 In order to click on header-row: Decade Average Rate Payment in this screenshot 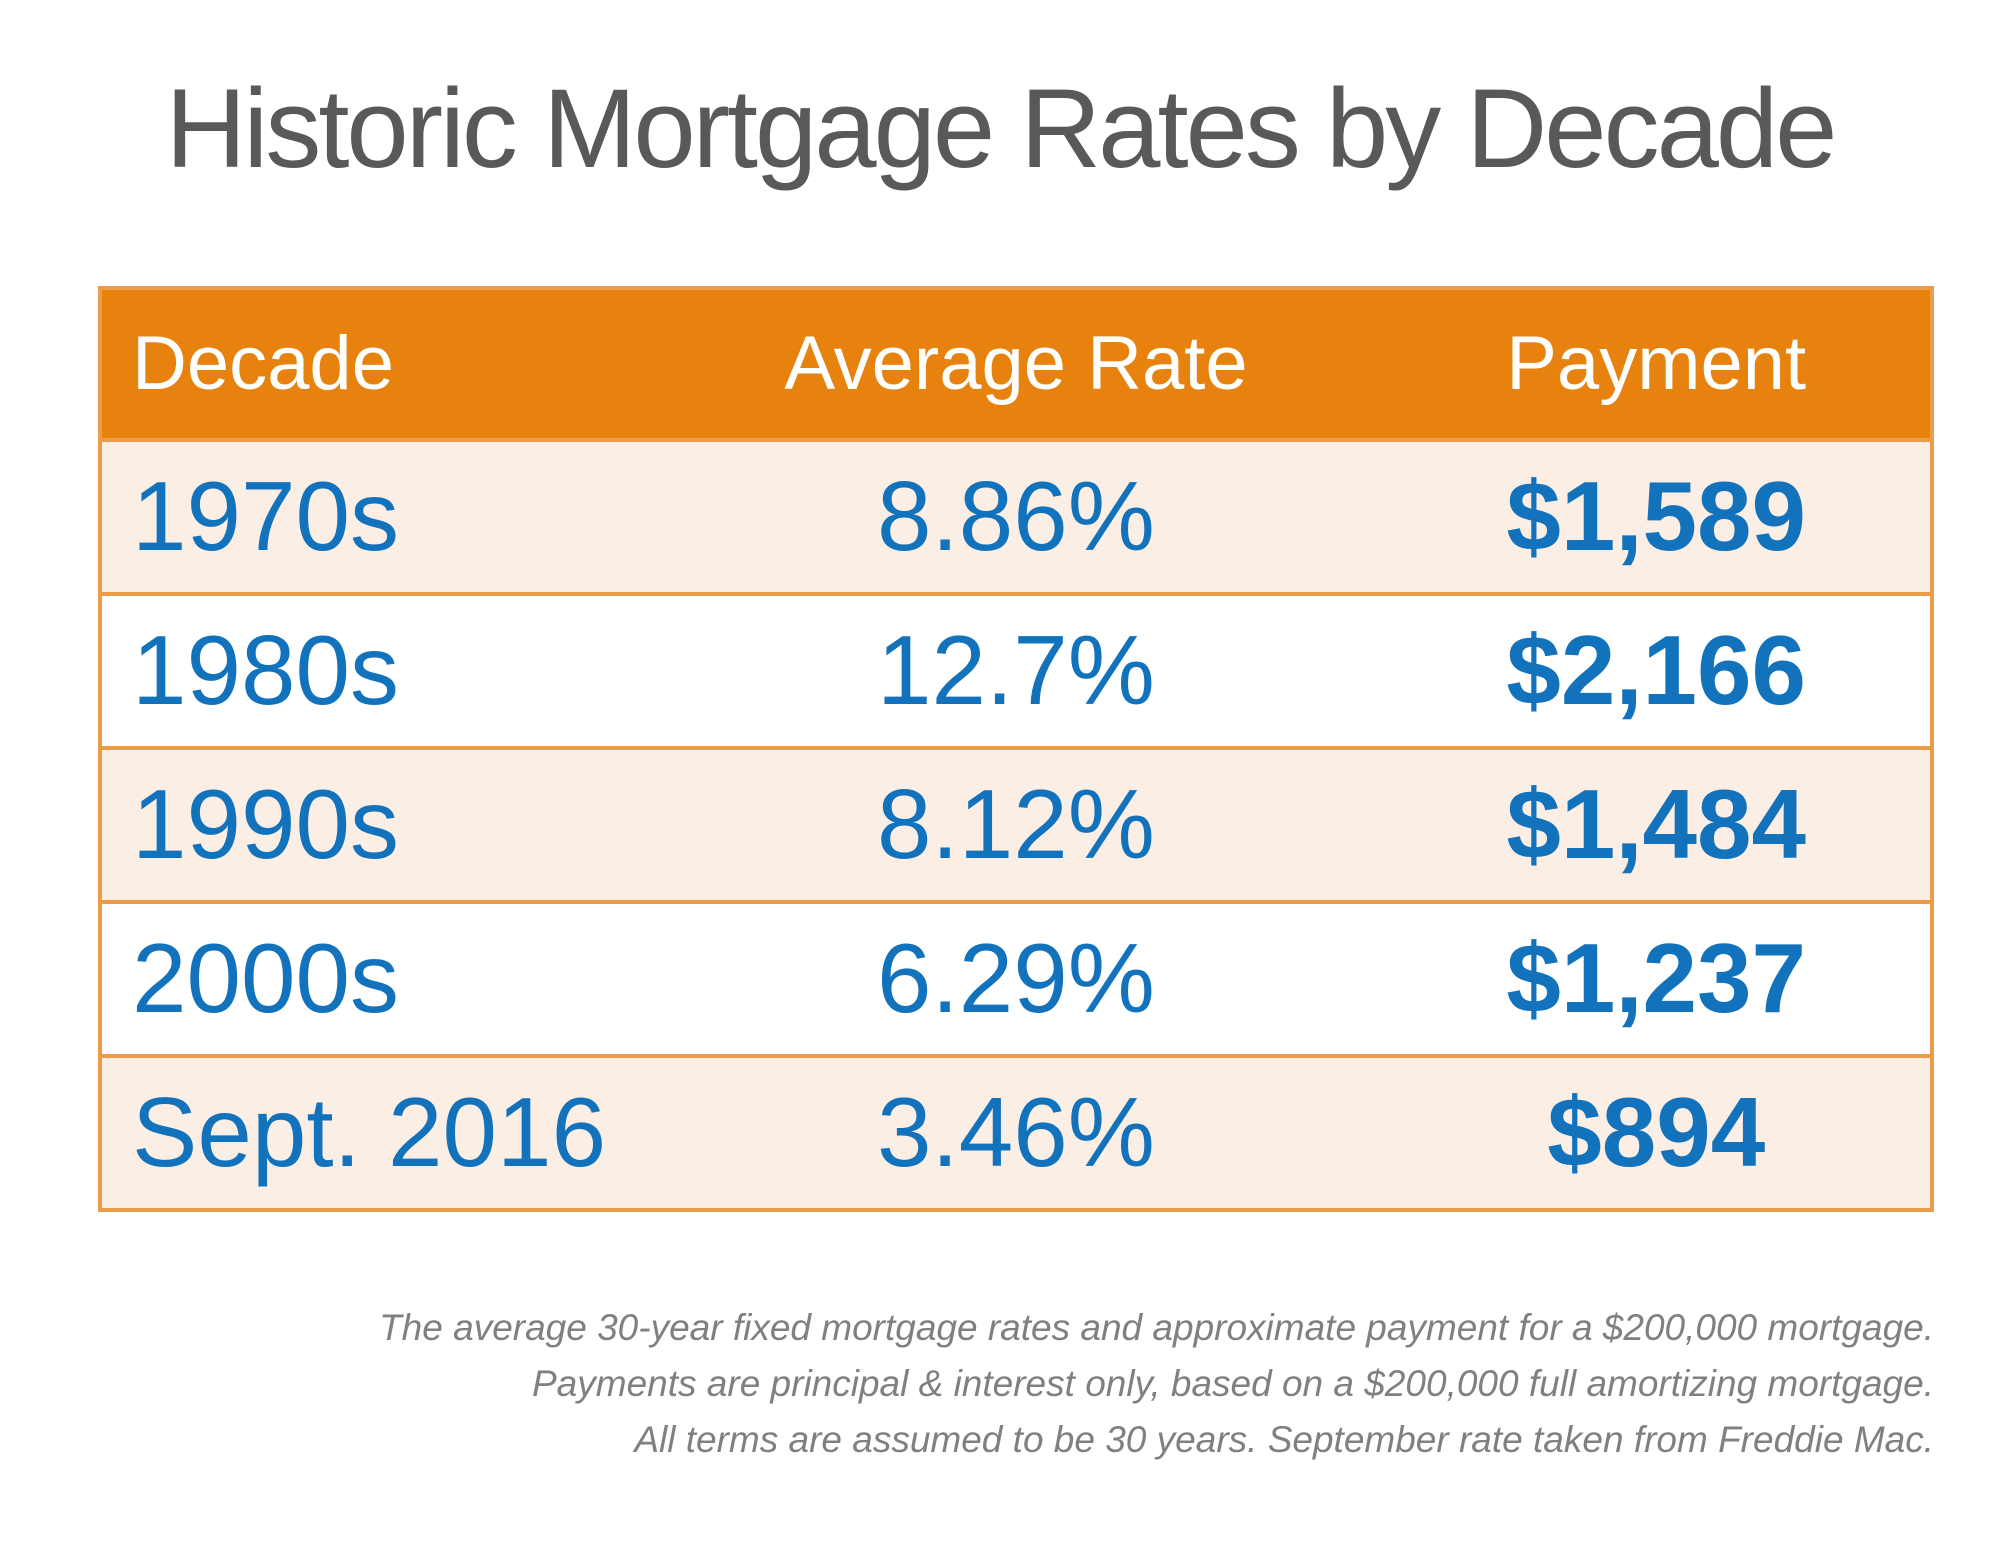, I will do `click(1016, 363)`.